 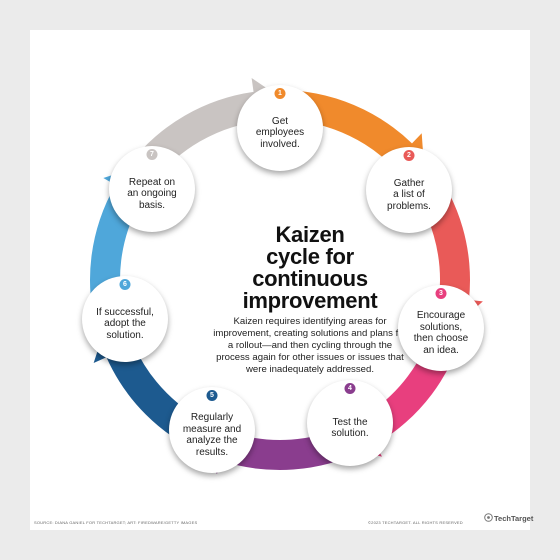 What do you see at coordinates (409, 194) in the screenshot?
I see `step-2-text: Gather a list of problems.` at bounding box center [409, 194].